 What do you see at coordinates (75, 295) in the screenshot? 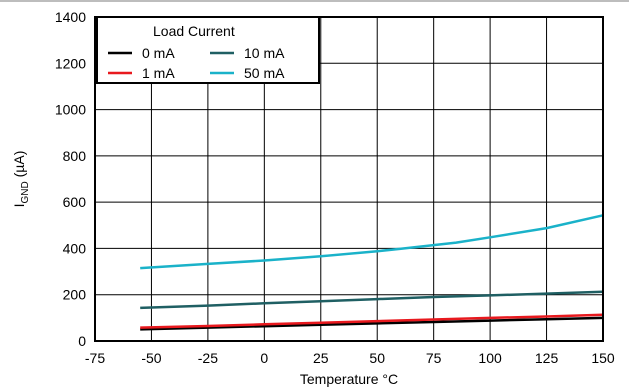
I see `y-tick-label: 200` at bounding box center [75, 295].